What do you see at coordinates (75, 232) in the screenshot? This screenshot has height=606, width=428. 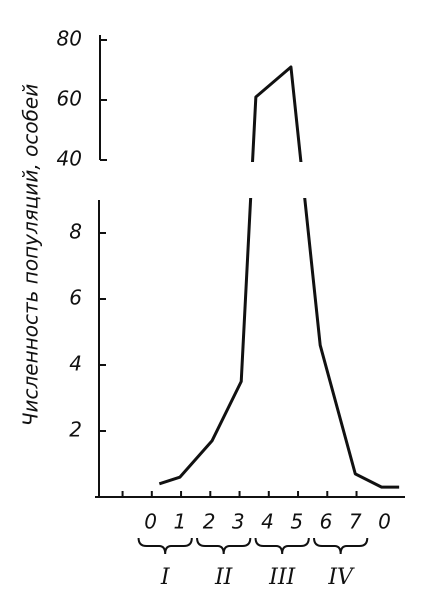 I see `y-tick-label: 8` at bounding box center [75, 232].